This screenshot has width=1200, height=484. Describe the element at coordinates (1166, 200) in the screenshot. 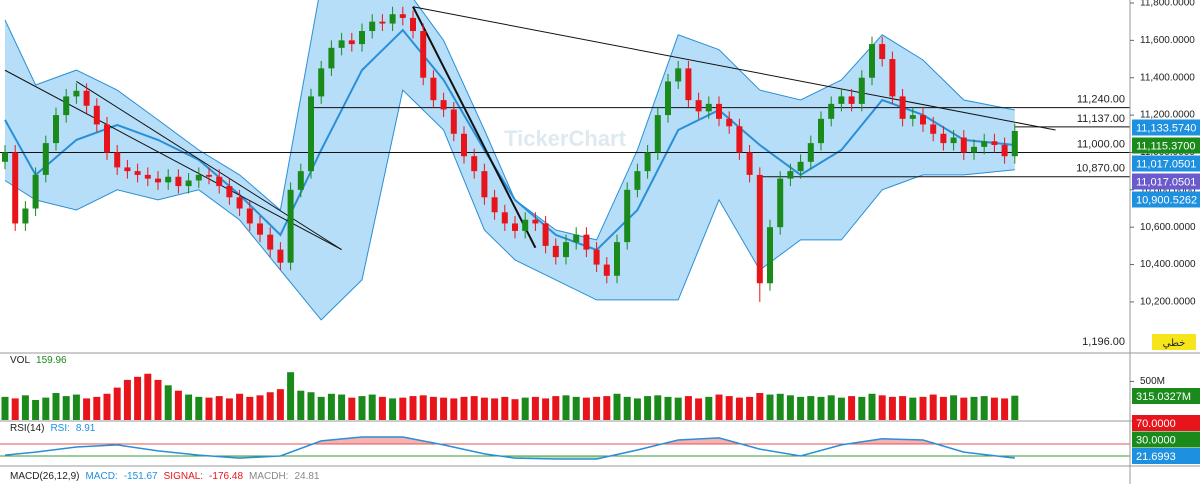

I see `price-tag-label: 10,900.5262` at that location.